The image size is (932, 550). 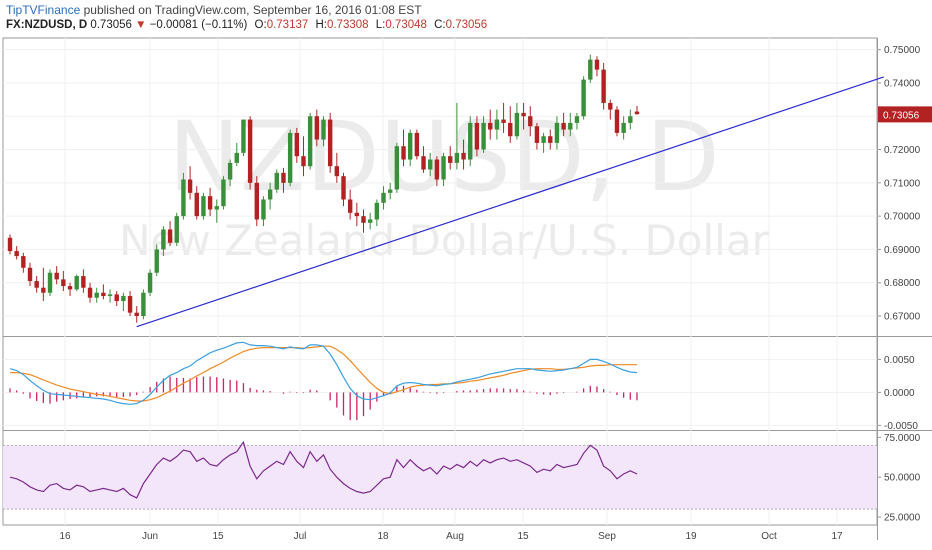 What do you see at coordinates (111, 25) in the screenshot?
I see `last-price: 0.73056` at bounding box center [111, 25].